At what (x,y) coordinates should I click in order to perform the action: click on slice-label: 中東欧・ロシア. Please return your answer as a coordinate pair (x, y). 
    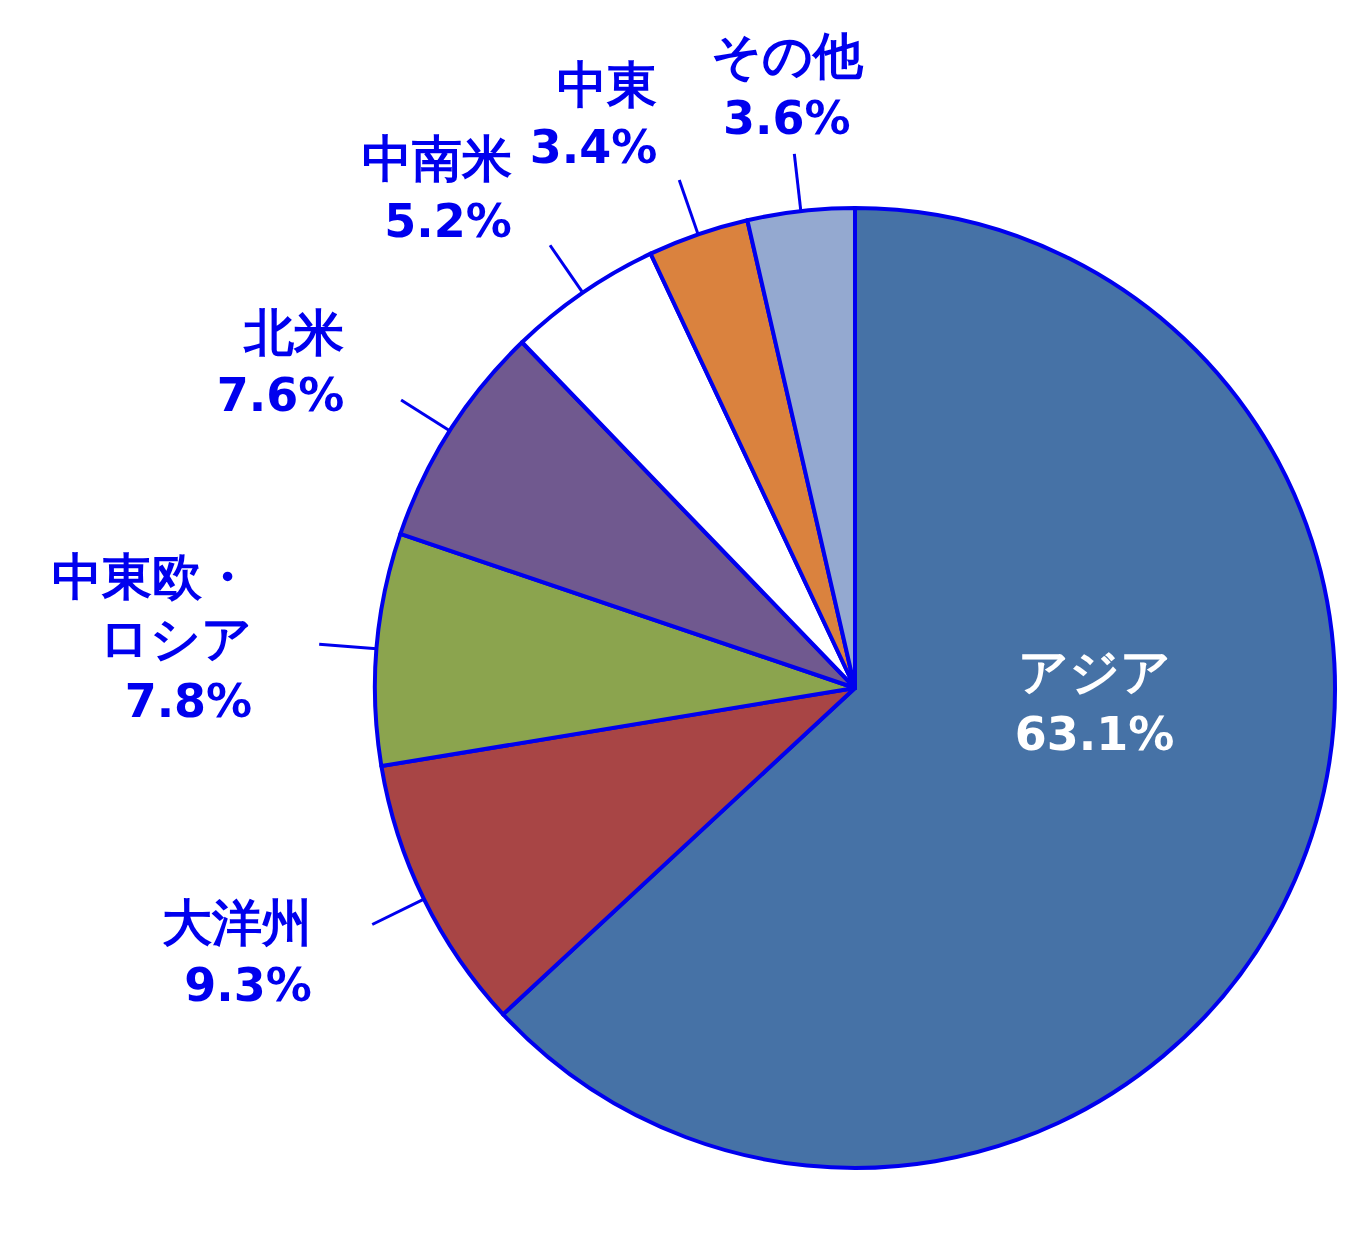
    Looking at the image, I should click on (152, 607).